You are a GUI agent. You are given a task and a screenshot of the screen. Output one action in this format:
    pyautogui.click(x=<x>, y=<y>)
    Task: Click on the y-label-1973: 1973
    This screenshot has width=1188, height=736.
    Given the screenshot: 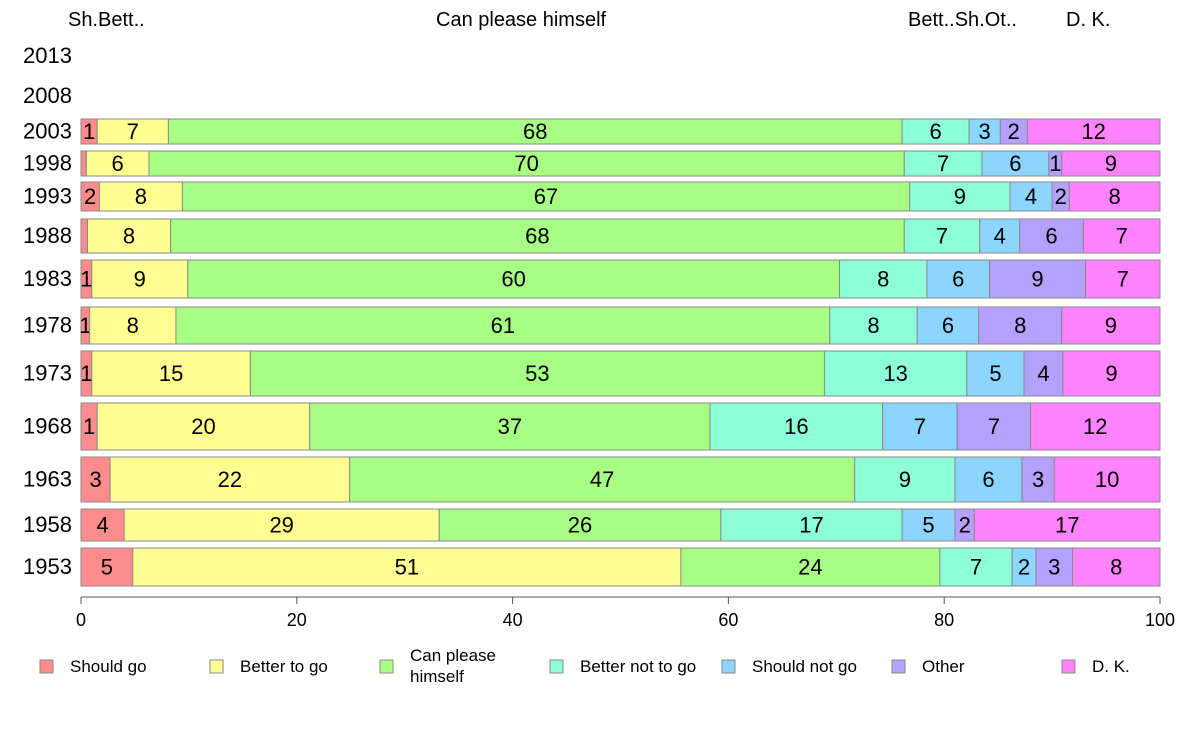 What is the action you would take?
    pyautogui.click(x=47, y=373)
    